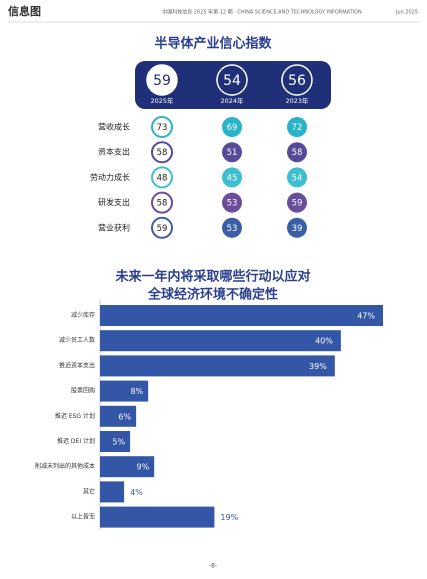 The height and width of the screenshot is (579, 427). I want to click on category-label: 推迟 ESG 计划, so click(75, 416).